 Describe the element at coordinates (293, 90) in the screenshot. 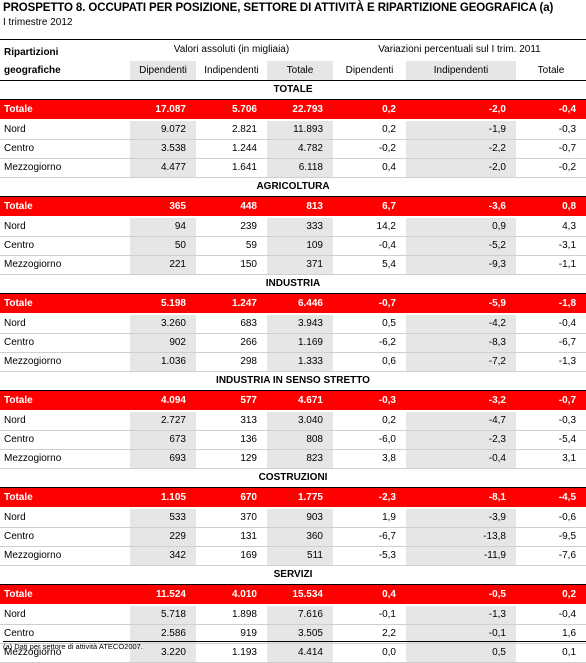

I see `section-header: TOTALE` at that location.